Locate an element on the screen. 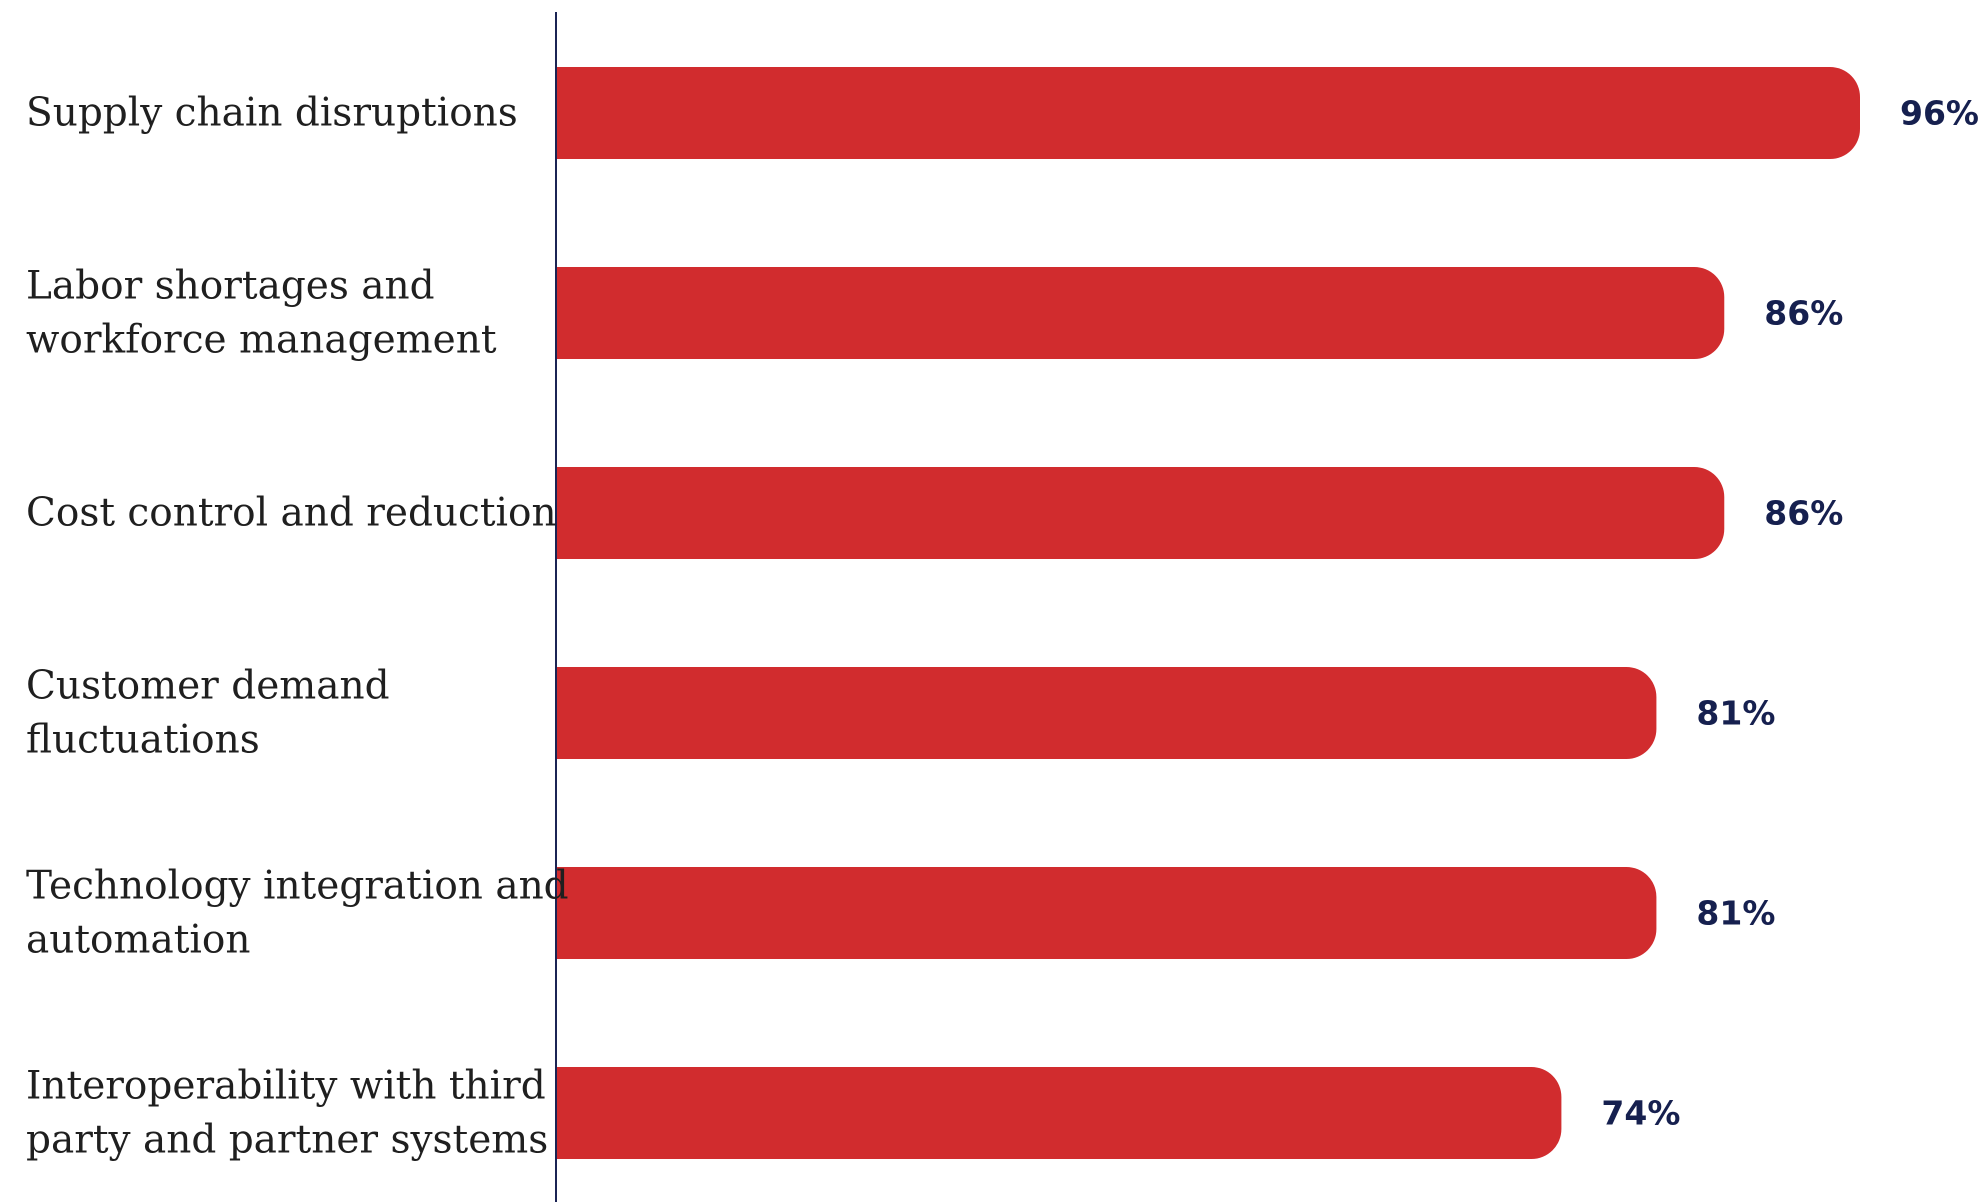 The image size is (1979, 1202). category-label-line: fluctuations is located at coordinates (143, 740).